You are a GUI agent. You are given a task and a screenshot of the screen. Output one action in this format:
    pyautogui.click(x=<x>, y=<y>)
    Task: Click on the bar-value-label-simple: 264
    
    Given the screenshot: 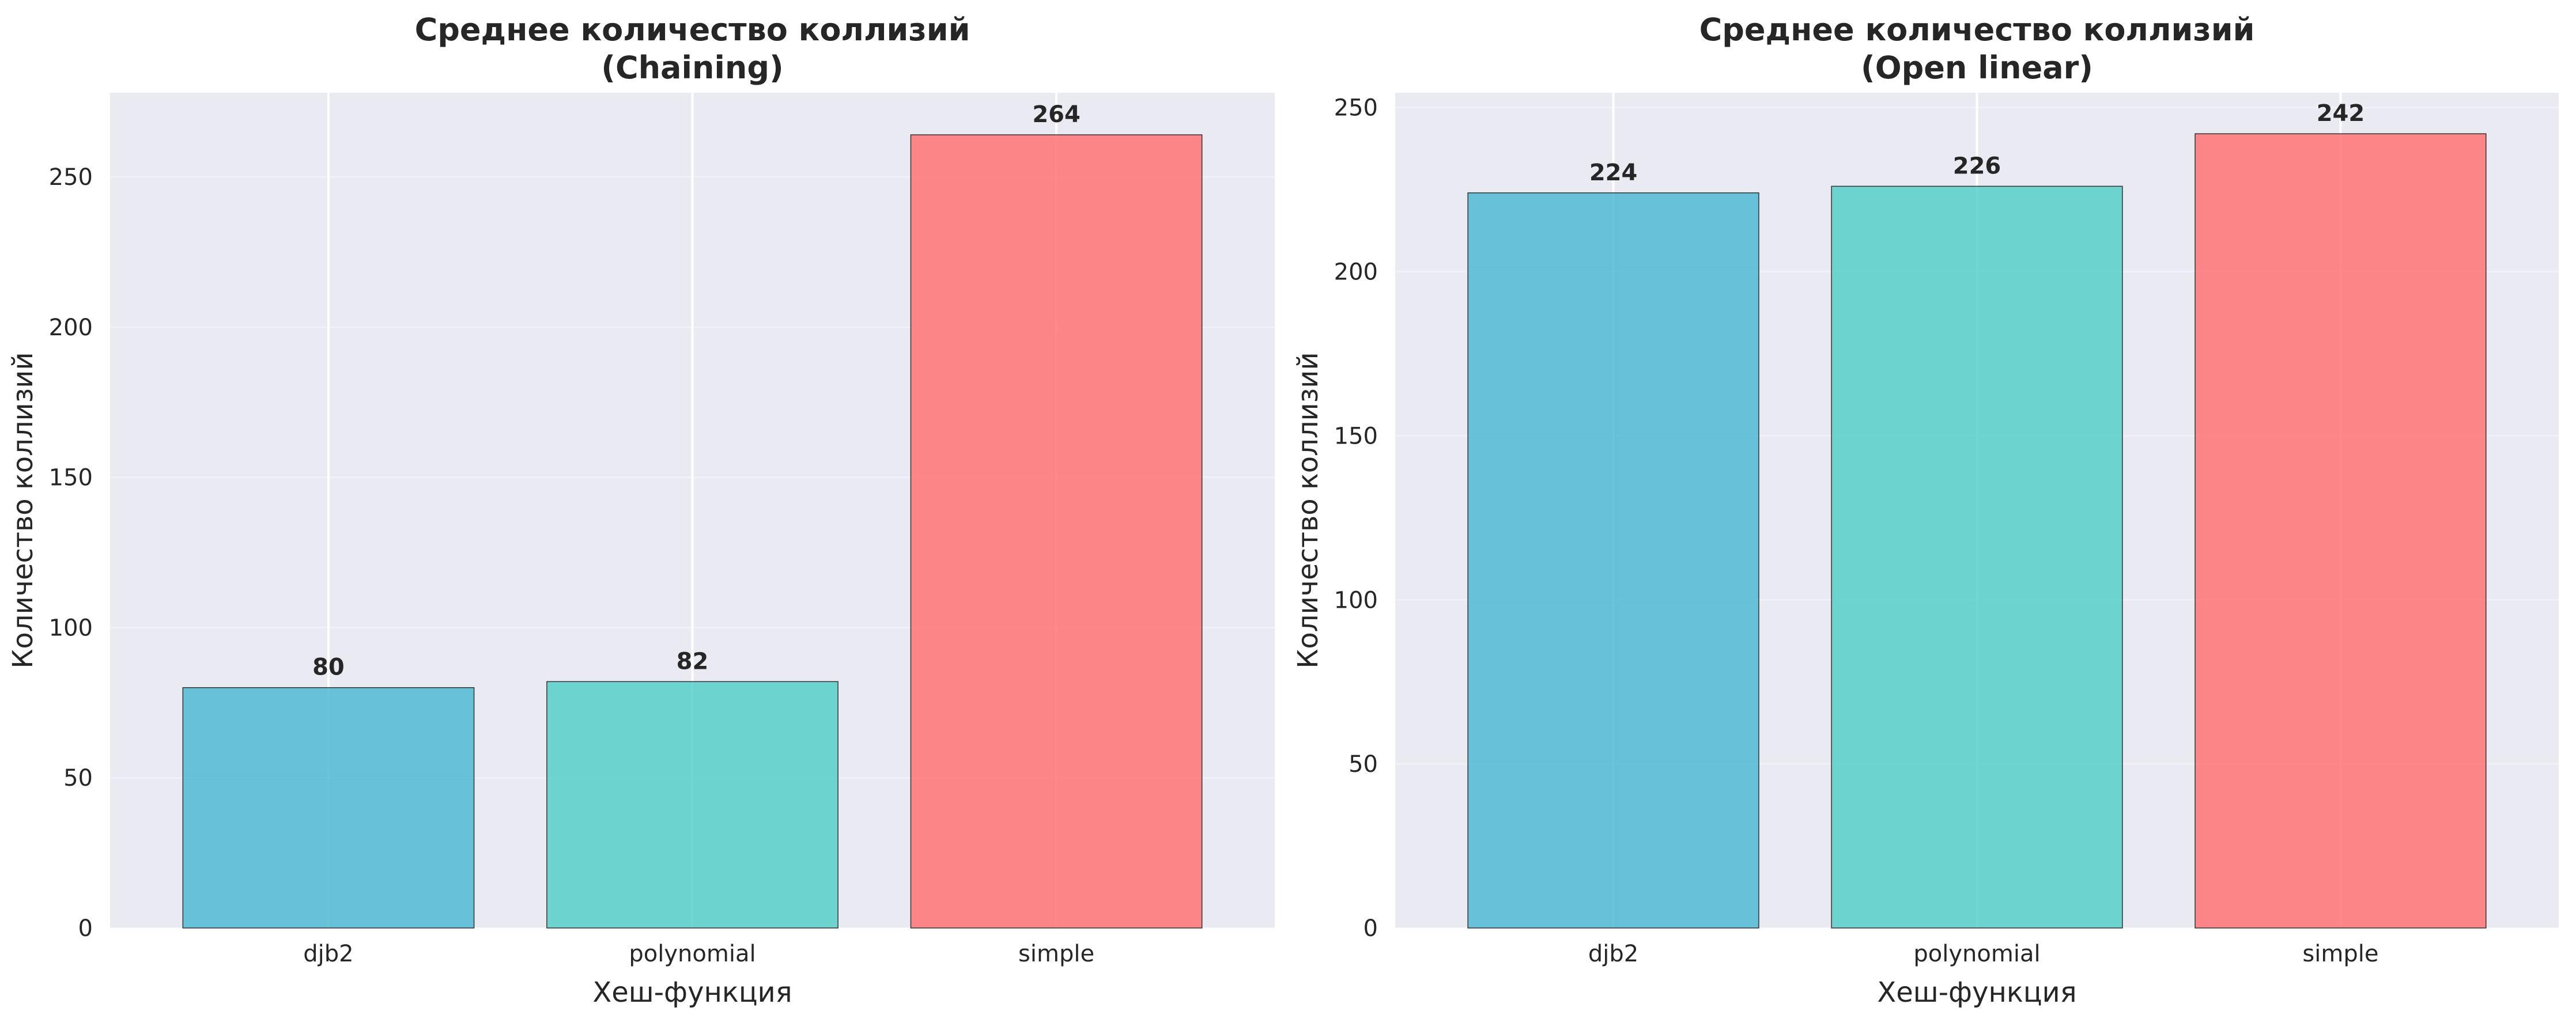 What is the action you would take?
    pyautogui.click(x=1056, y=114)
    